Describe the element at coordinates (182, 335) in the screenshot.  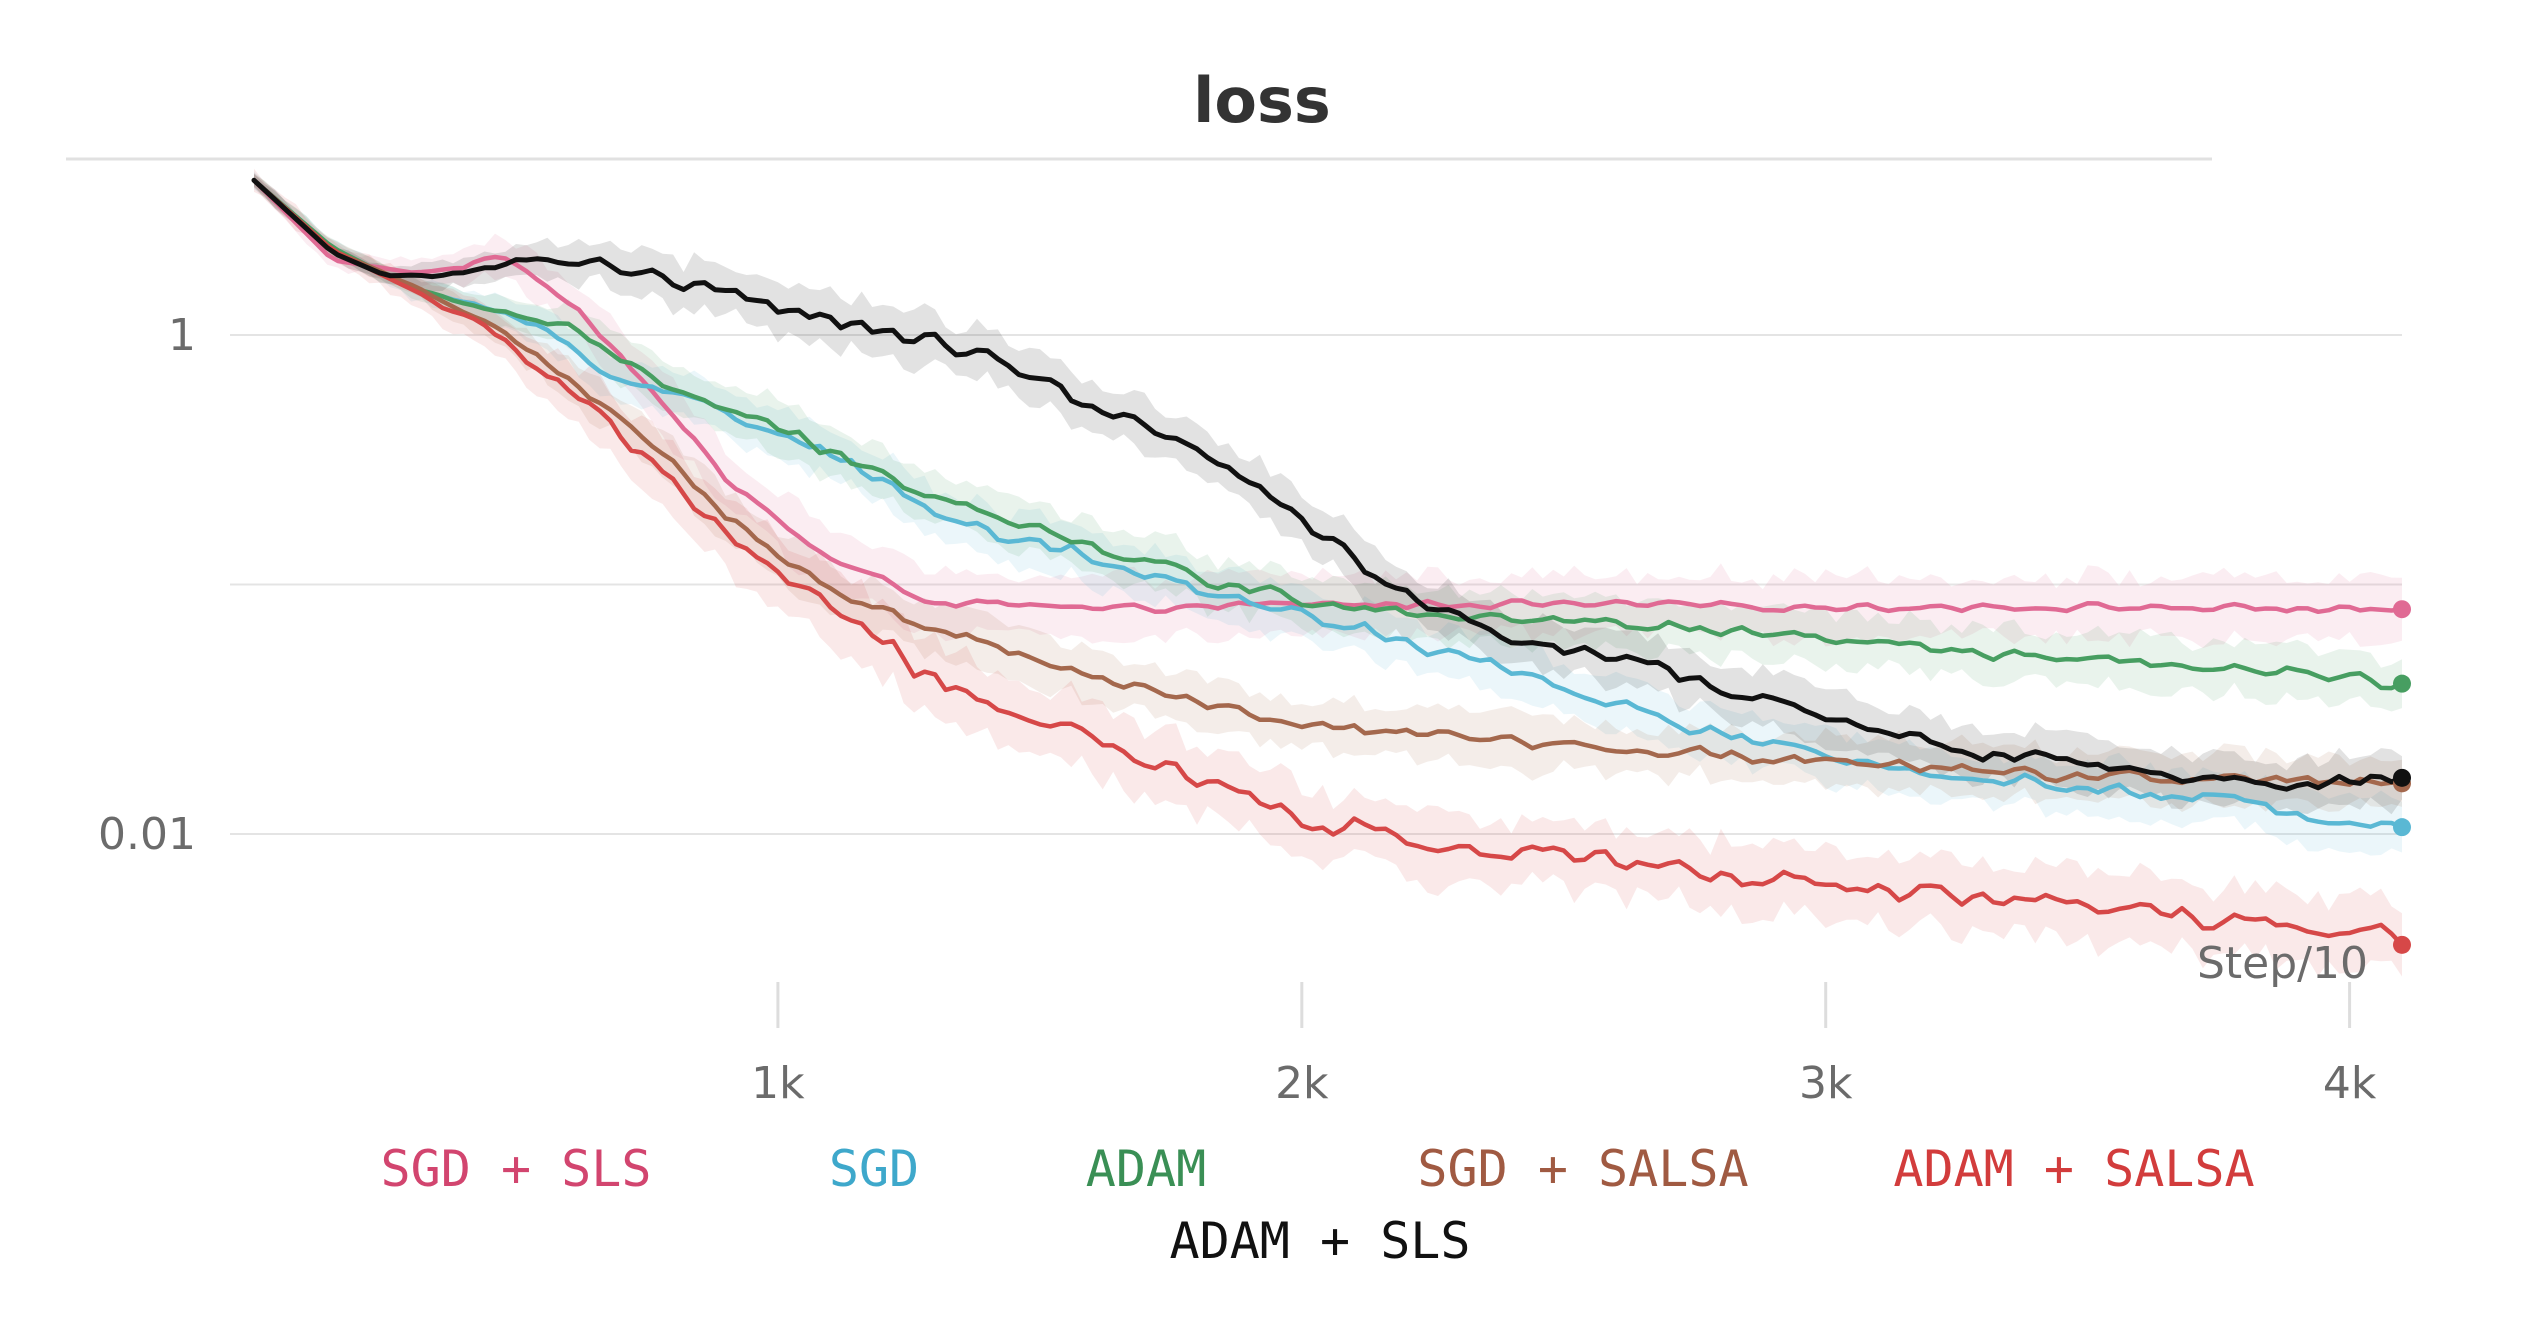
I see `y-tick-label: 1` at that location.